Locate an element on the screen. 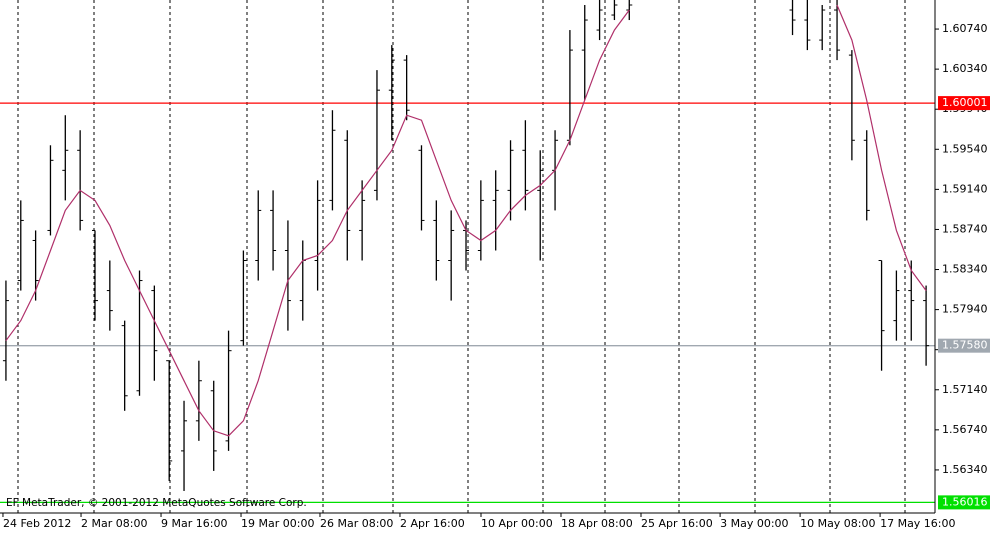  y-tick-label: 1.56340 is located at coordinates (965, 469).